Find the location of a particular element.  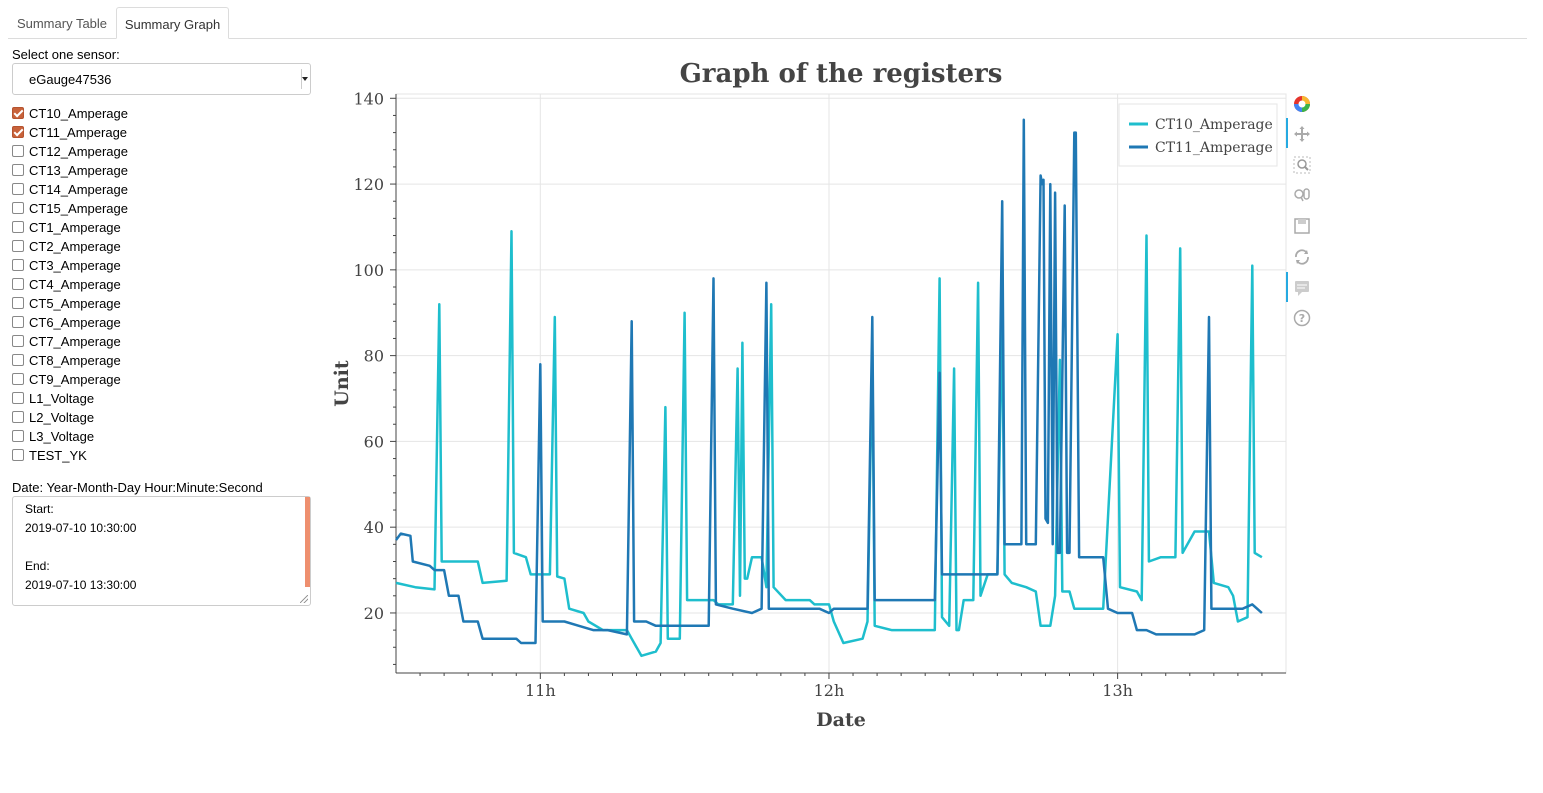

register-checkbox-label: L2_Voltage is located at coordinates (62, 417).